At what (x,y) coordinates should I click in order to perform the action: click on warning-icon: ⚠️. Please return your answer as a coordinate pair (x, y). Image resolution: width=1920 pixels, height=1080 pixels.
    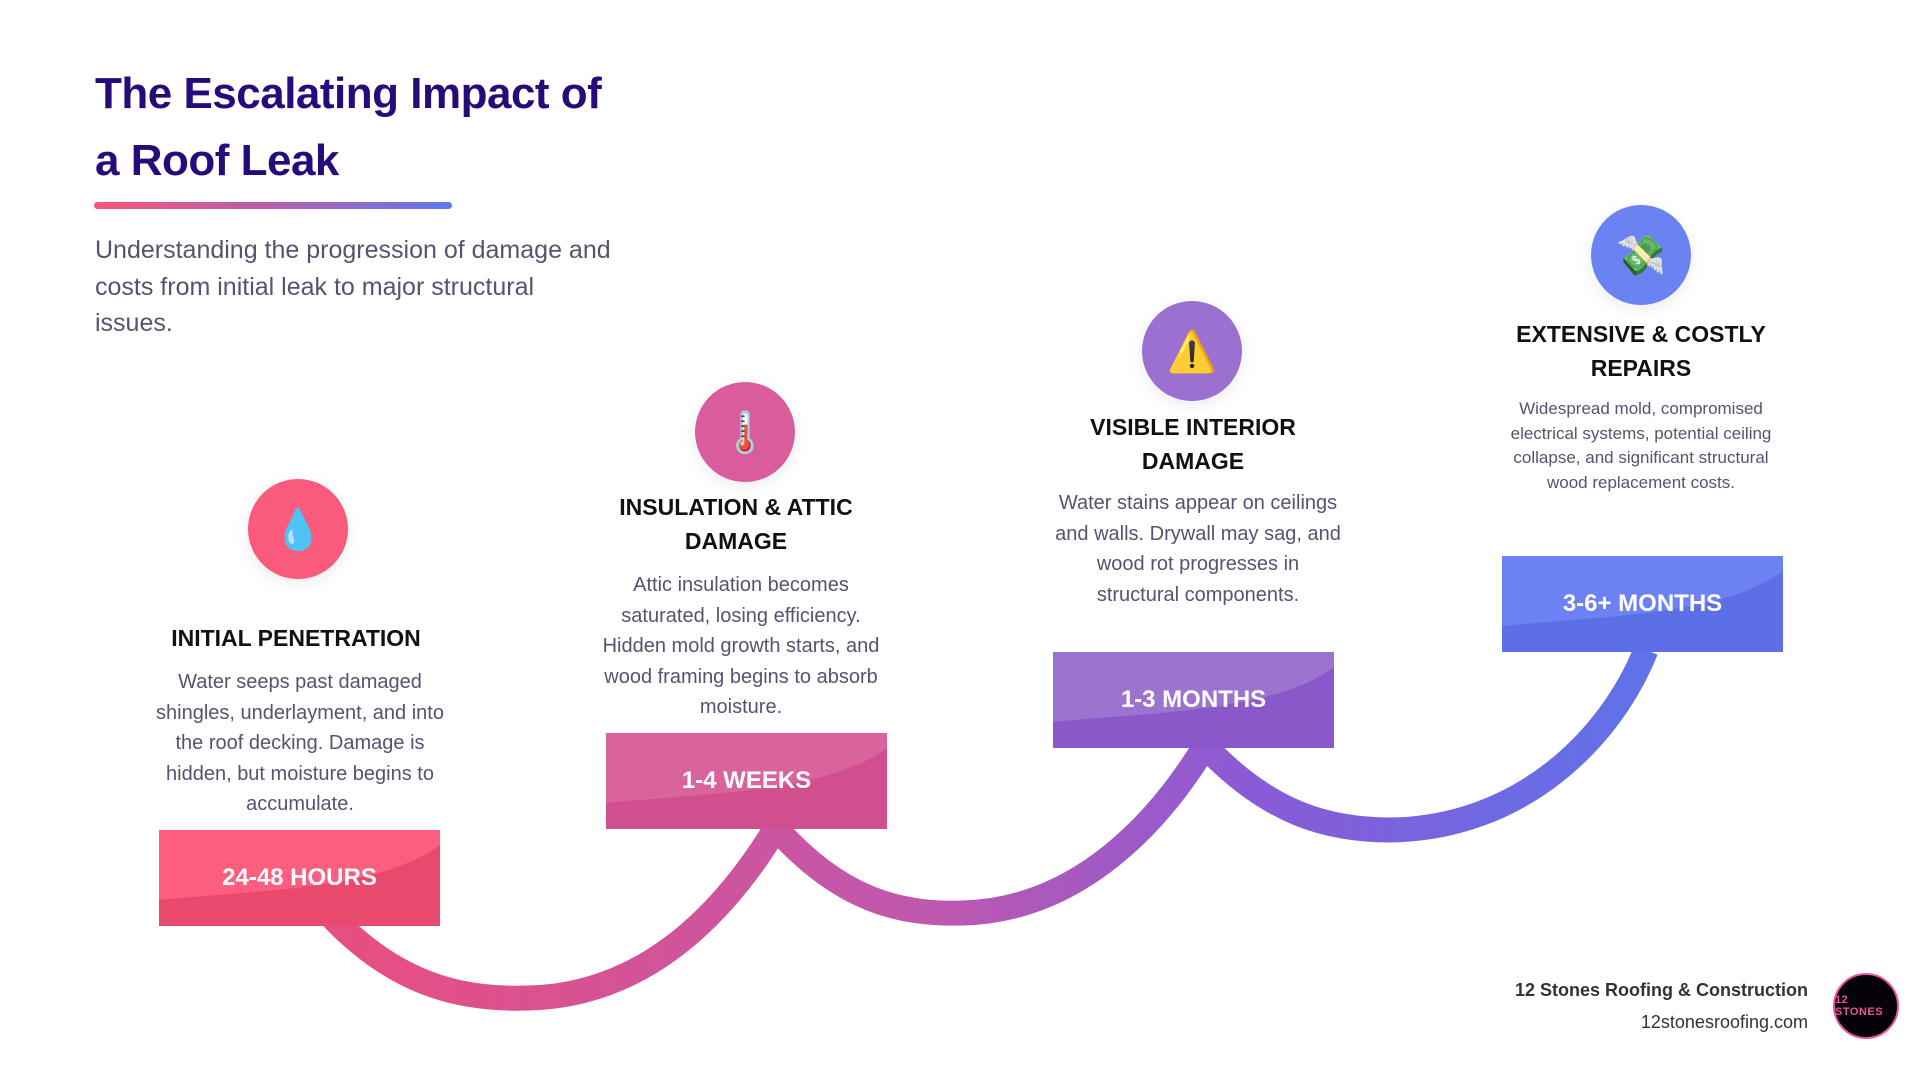
    Looking at the image, I should click on (1192, 351).